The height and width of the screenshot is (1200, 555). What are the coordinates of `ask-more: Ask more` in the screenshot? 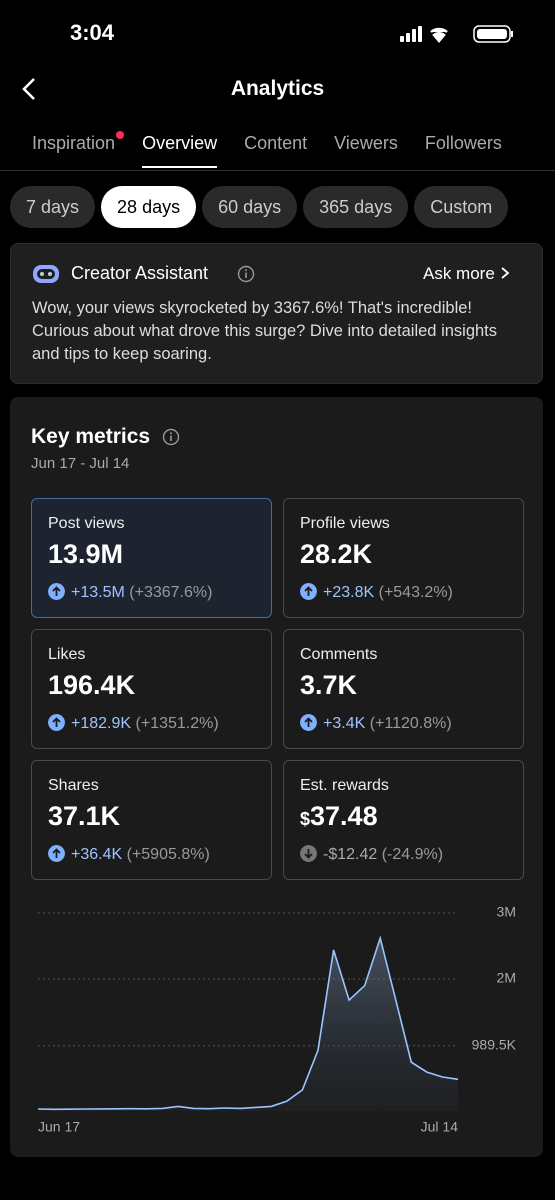 It's located at (466, 274).